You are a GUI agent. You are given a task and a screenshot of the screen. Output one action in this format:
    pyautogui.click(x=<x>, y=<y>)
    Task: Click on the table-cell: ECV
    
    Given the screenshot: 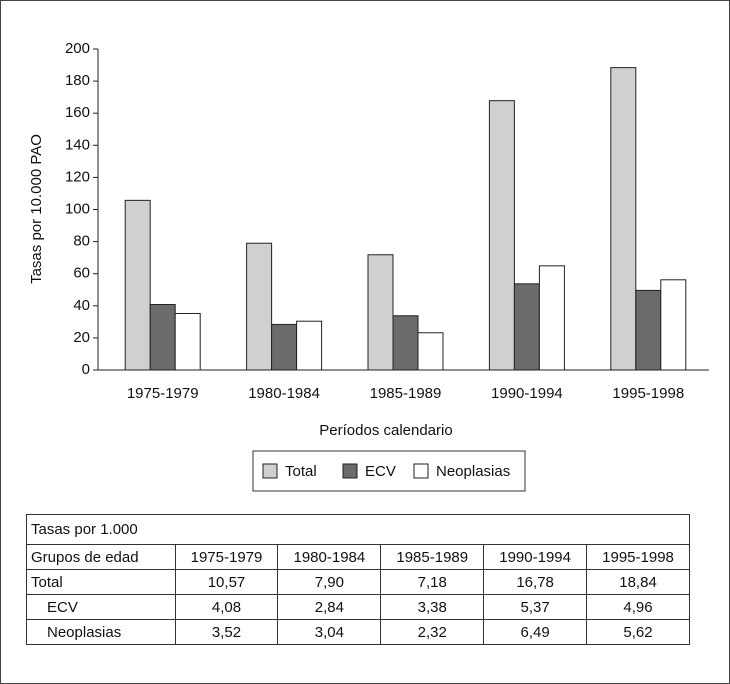 What is the action you would take?
    pyautogui.click(x=101, y=607)
    